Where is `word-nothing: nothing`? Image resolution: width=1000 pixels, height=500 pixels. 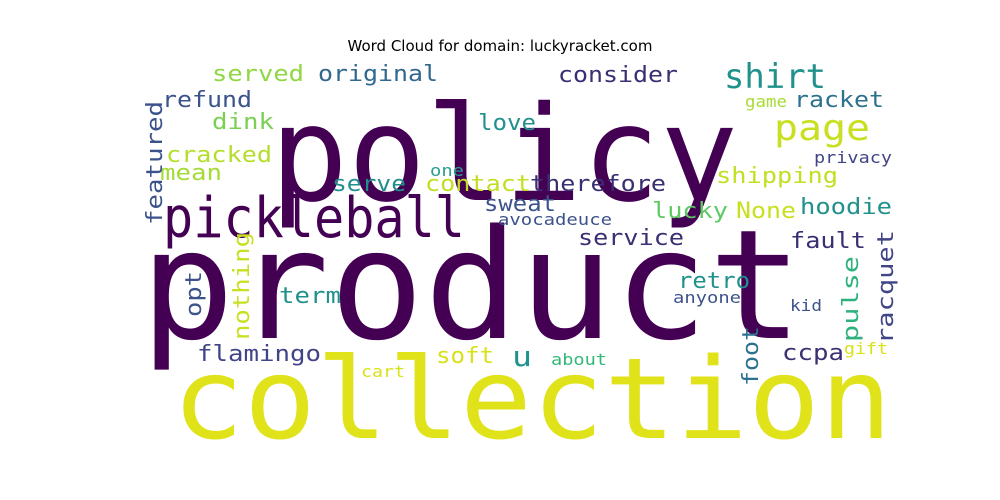 word-nothing: nothing is located at coordinates (242, 286).